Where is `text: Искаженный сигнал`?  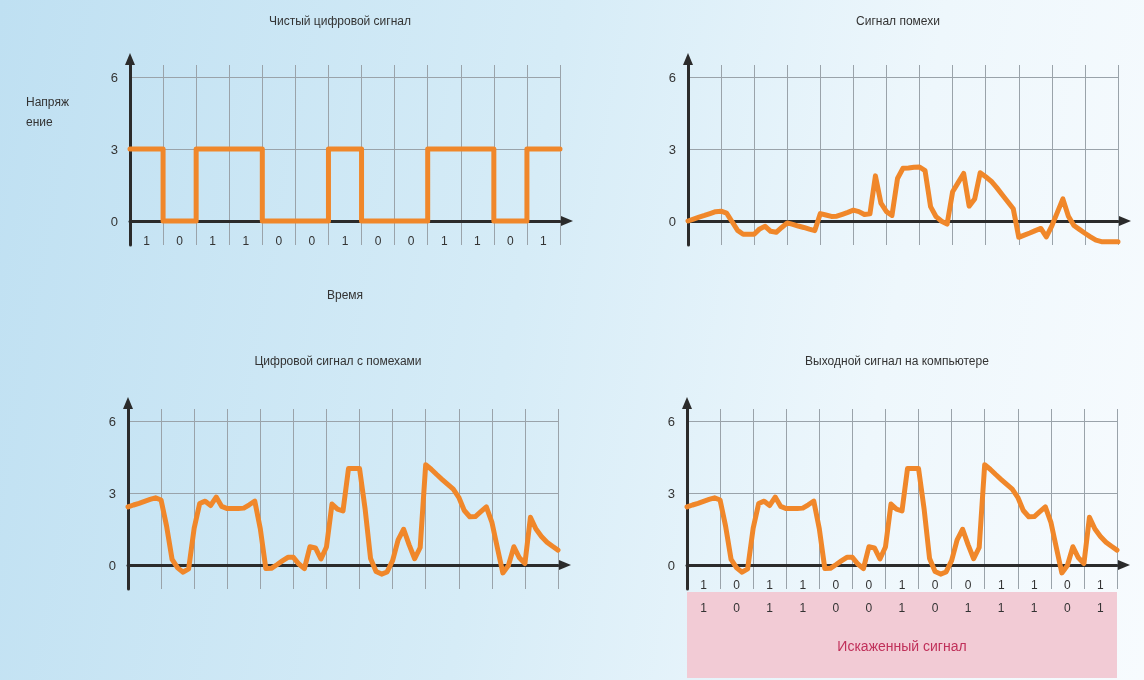
text: Искаженный сигнал is located at coordinates (902, 646).